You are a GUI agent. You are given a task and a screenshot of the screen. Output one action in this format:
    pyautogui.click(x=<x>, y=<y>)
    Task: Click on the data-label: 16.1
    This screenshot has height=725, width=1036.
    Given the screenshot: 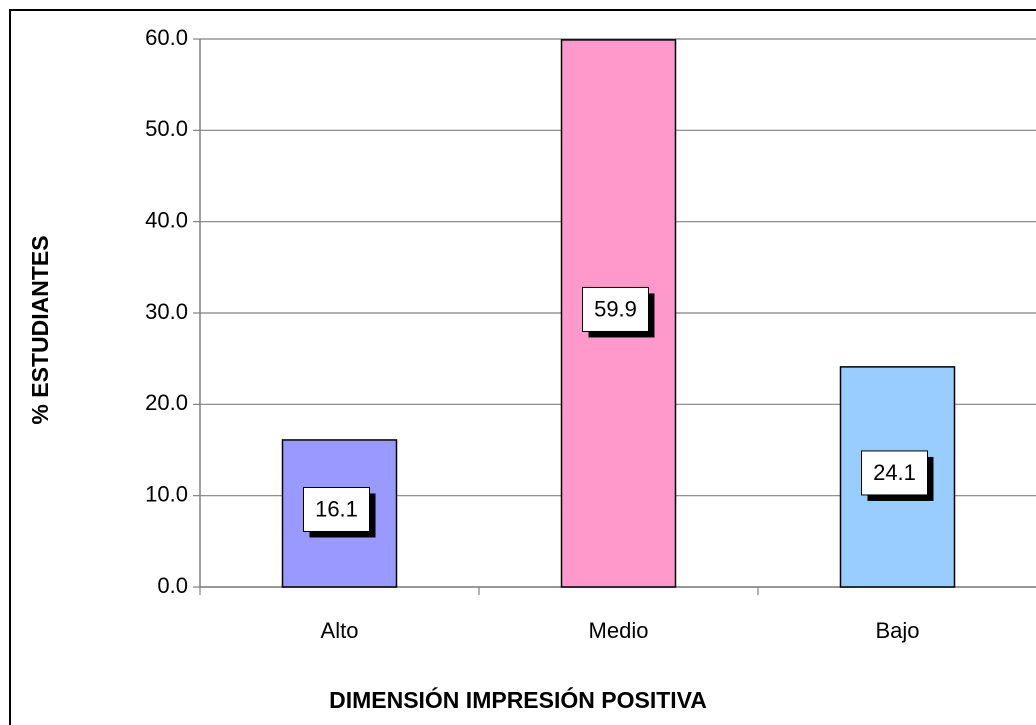 What is the action you would take?
    pyautogui.click(x=336, y=508)
    